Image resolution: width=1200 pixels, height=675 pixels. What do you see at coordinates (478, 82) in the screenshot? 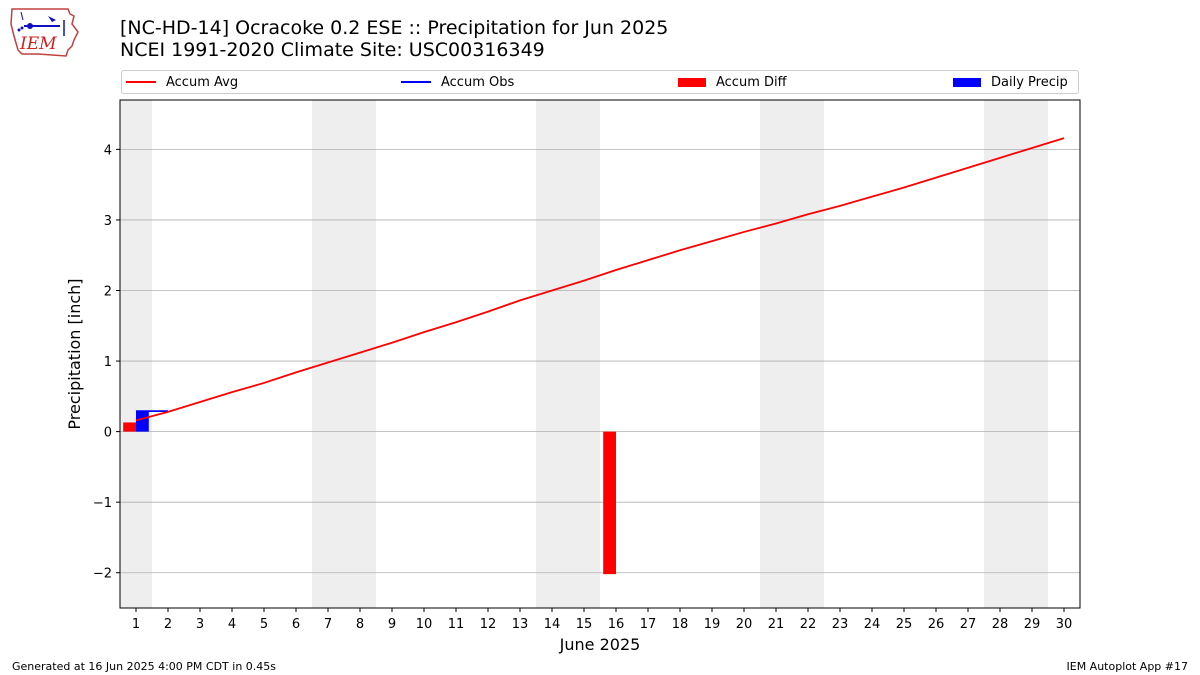
I see `legend-label-obs: Accum Obs` at bounding box center [478, 82].